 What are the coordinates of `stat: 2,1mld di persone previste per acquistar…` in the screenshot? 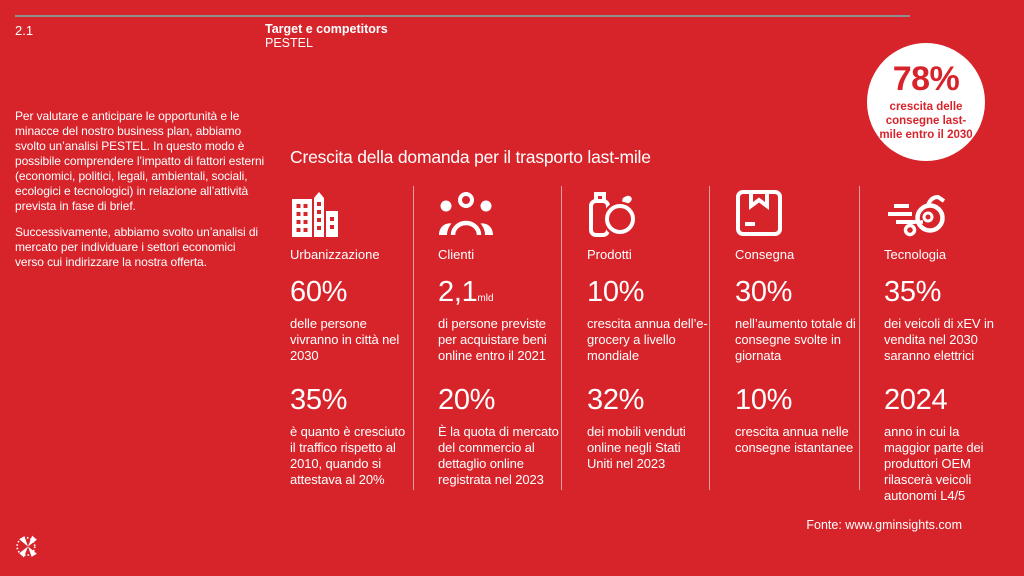 It's located at (499, 321).